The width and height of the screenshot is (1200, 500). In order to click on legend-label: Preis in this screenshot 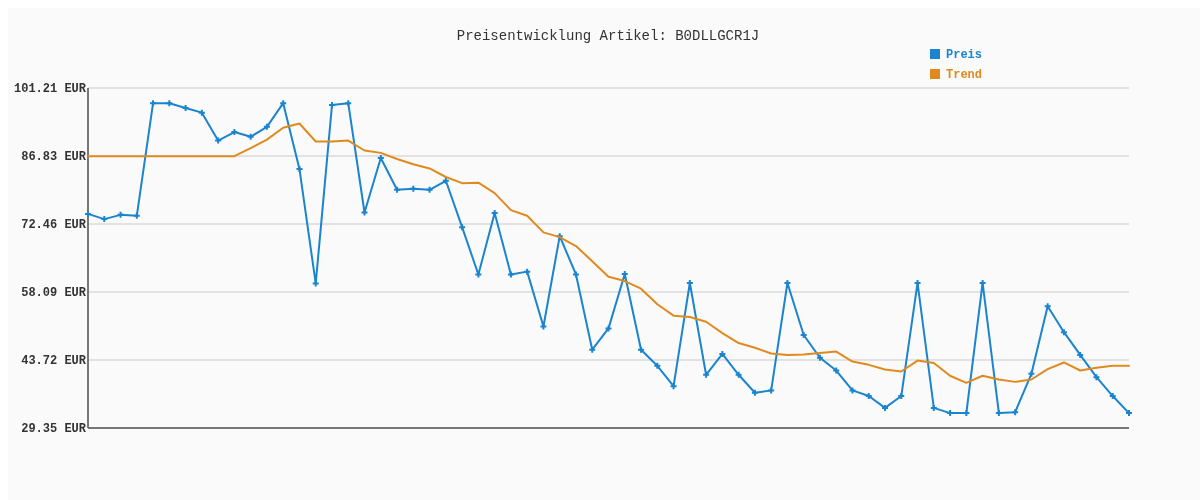, I will do `click(964, 55)`.